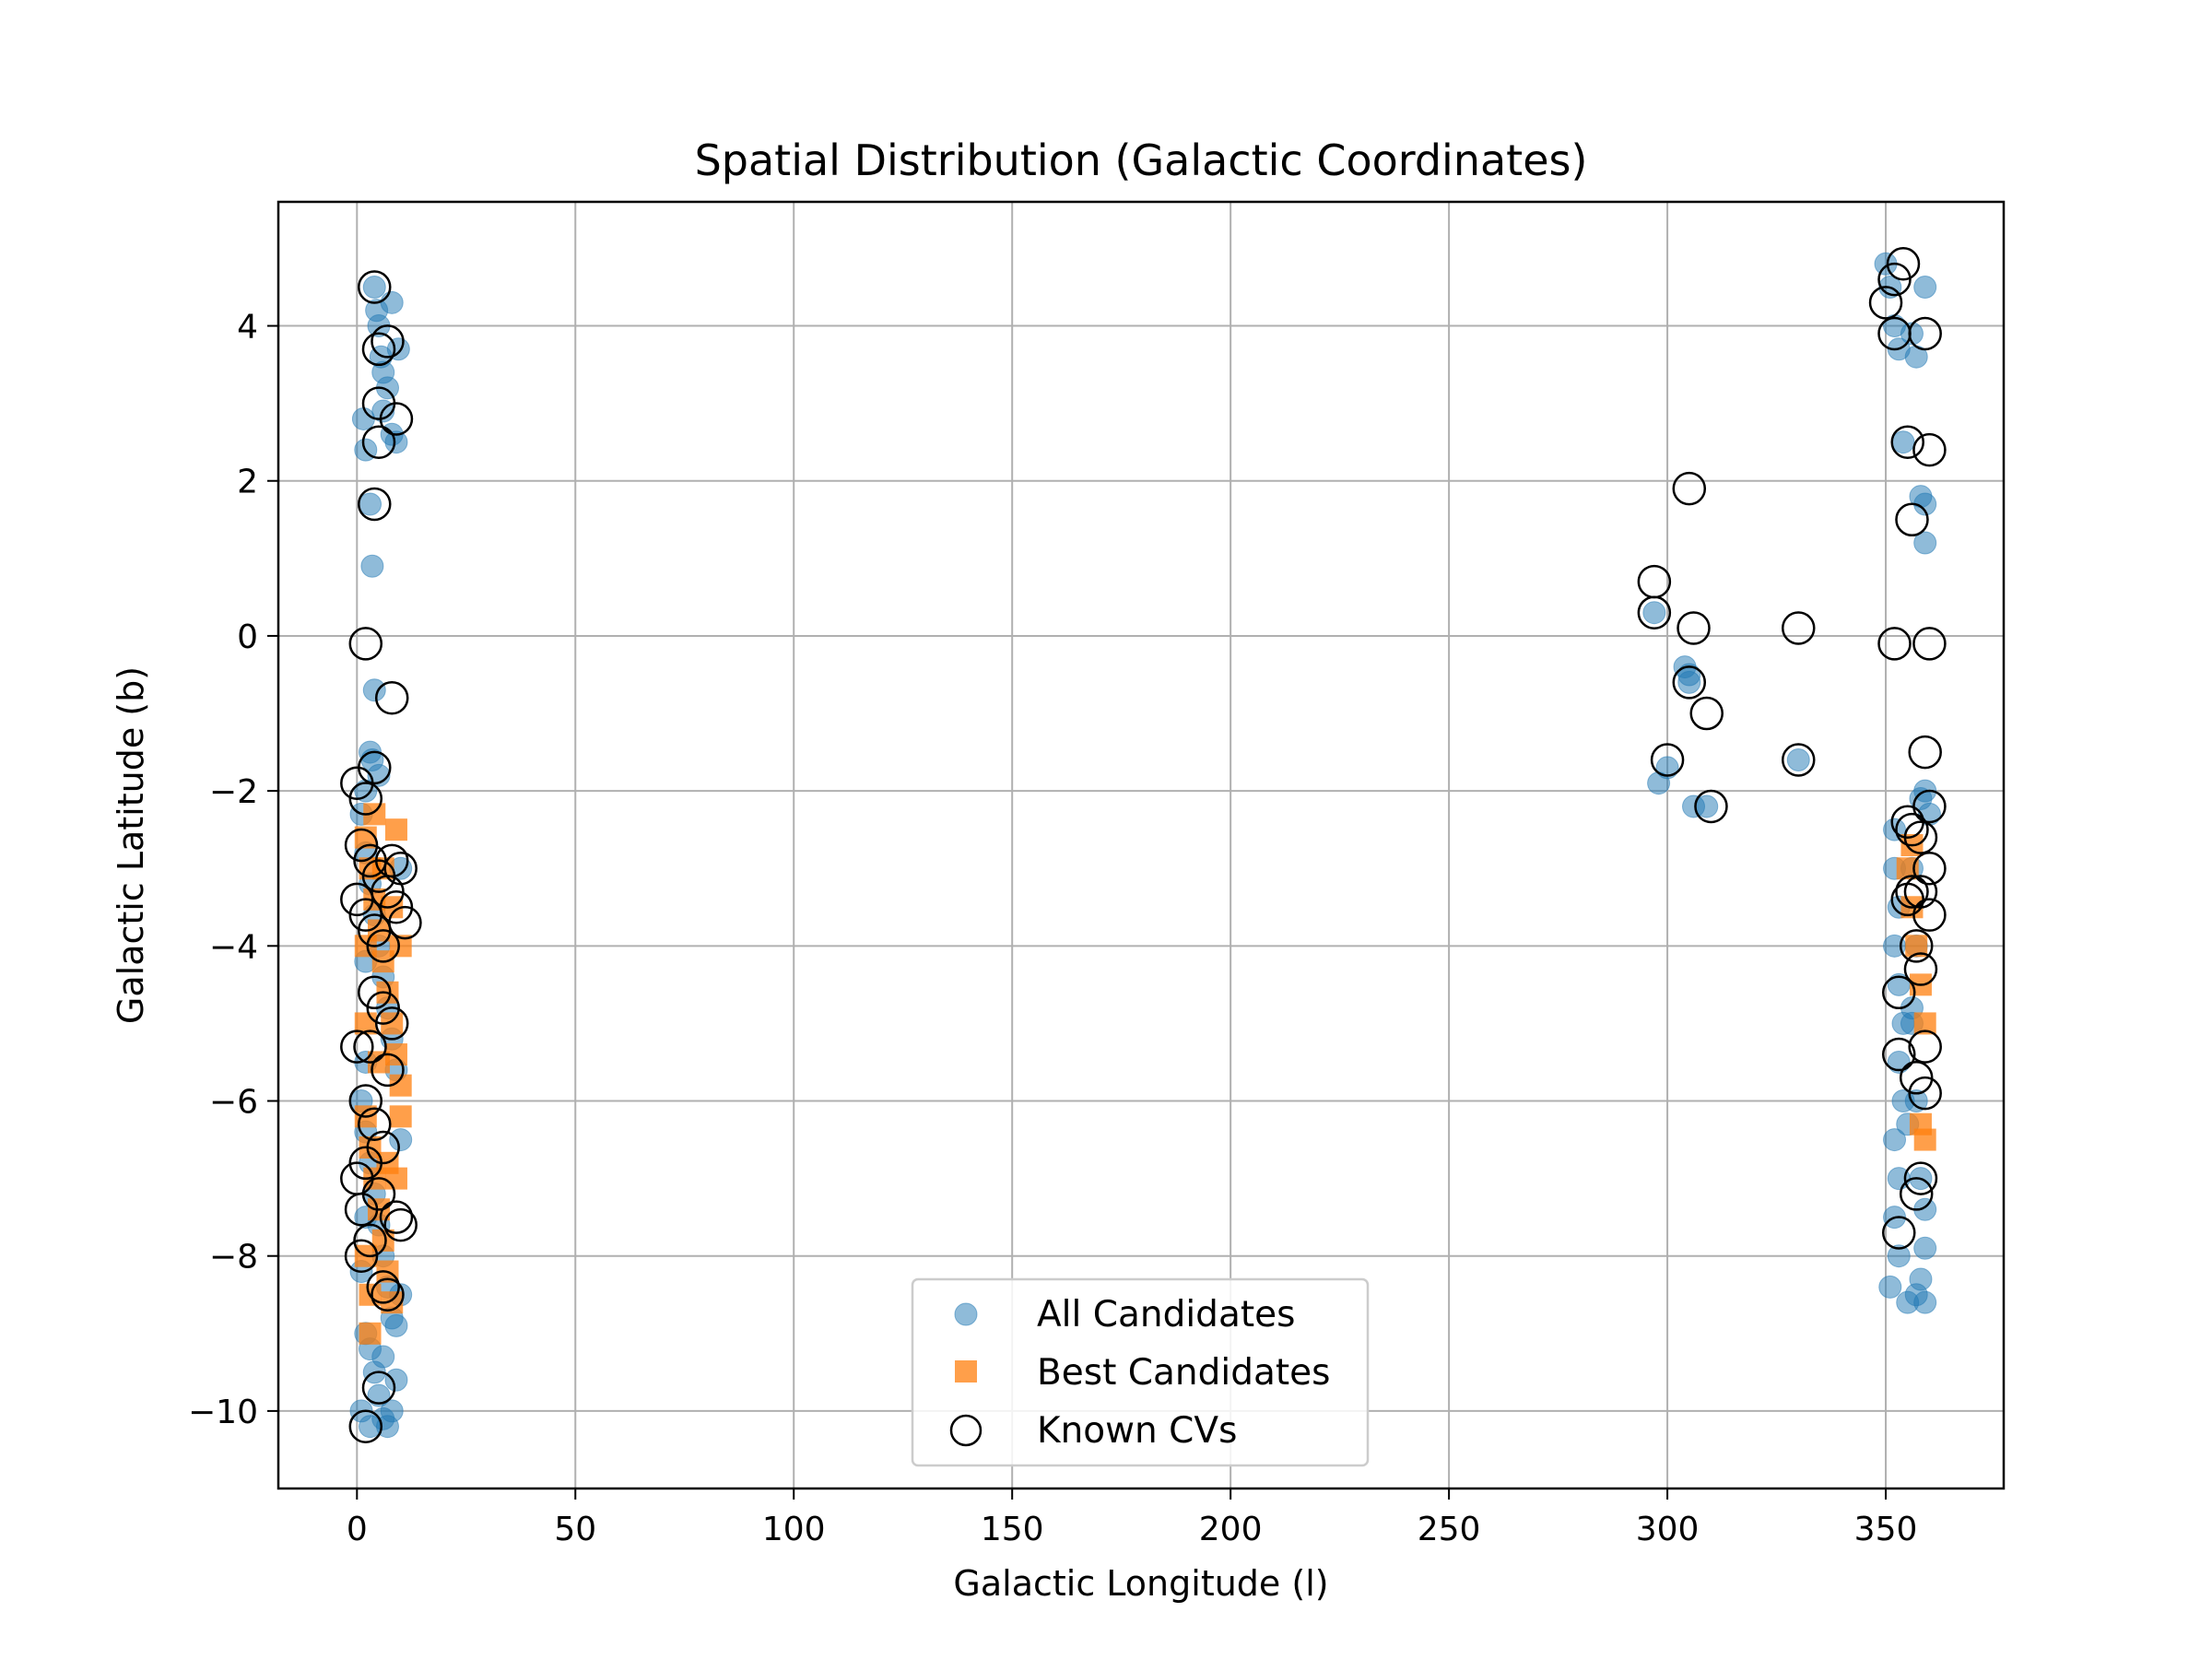 This screenshot has width=2212, height=1659. I want to click on x-tick-label: 300, so click(1668, 1529).